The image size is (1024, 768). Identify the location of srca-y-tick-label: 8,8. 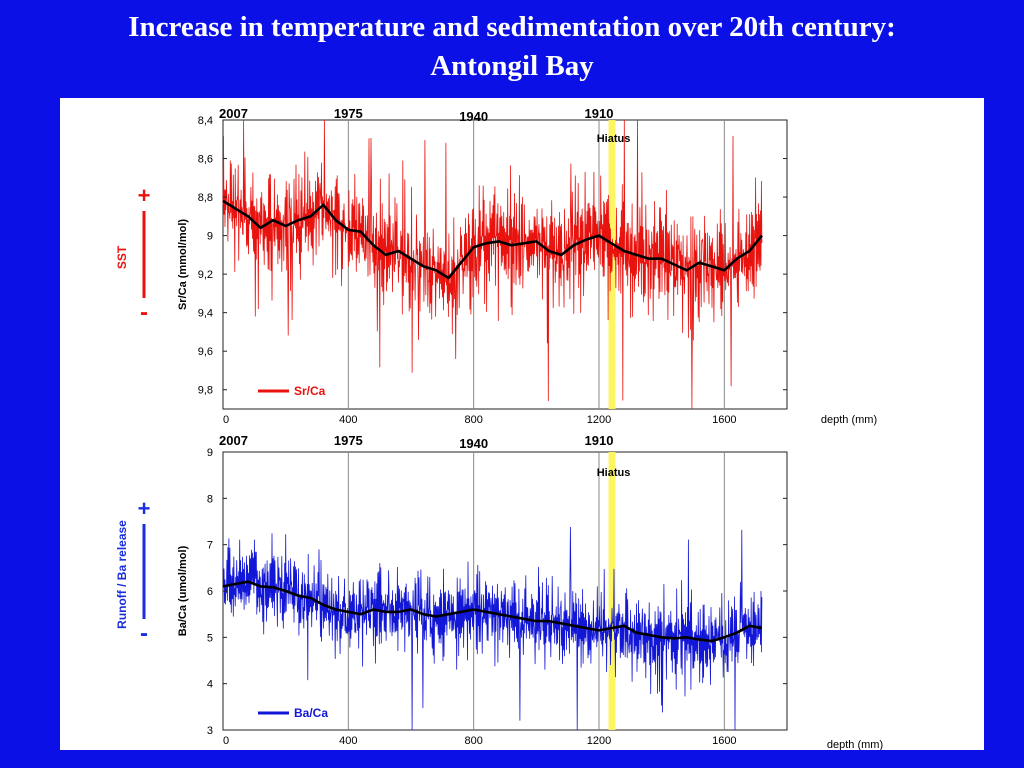
(205, 198).